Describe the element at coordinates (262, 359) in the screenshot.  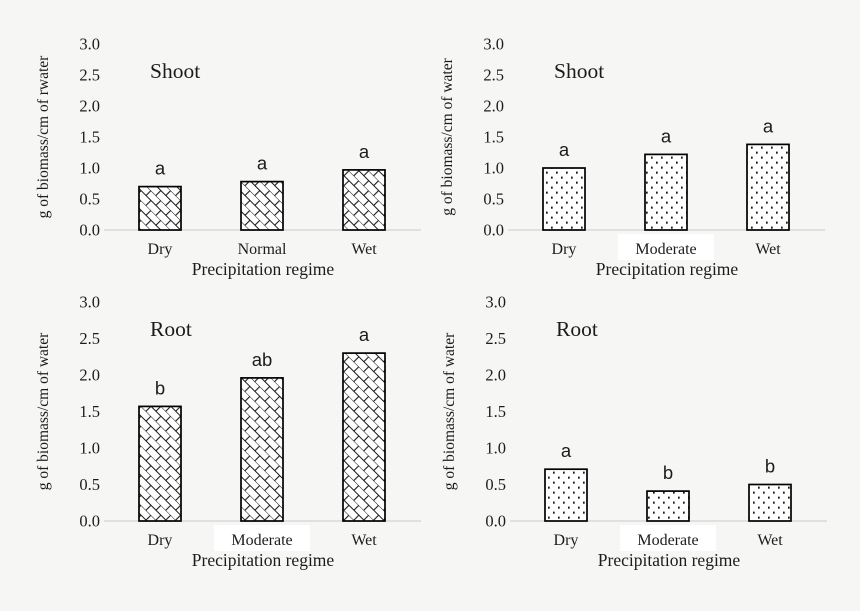
I see `significance-letter: ab` at that location.